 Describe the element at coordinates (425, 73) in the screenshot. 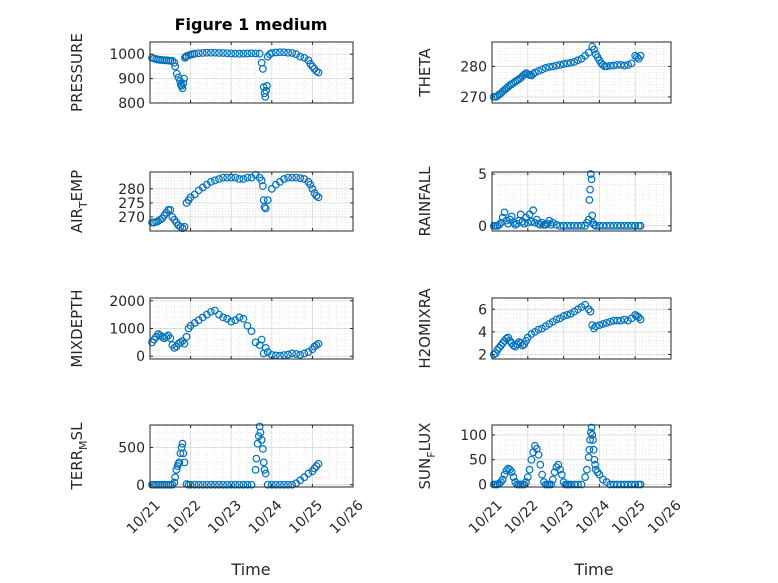

I see `y-axis-label: THETA` at that location.